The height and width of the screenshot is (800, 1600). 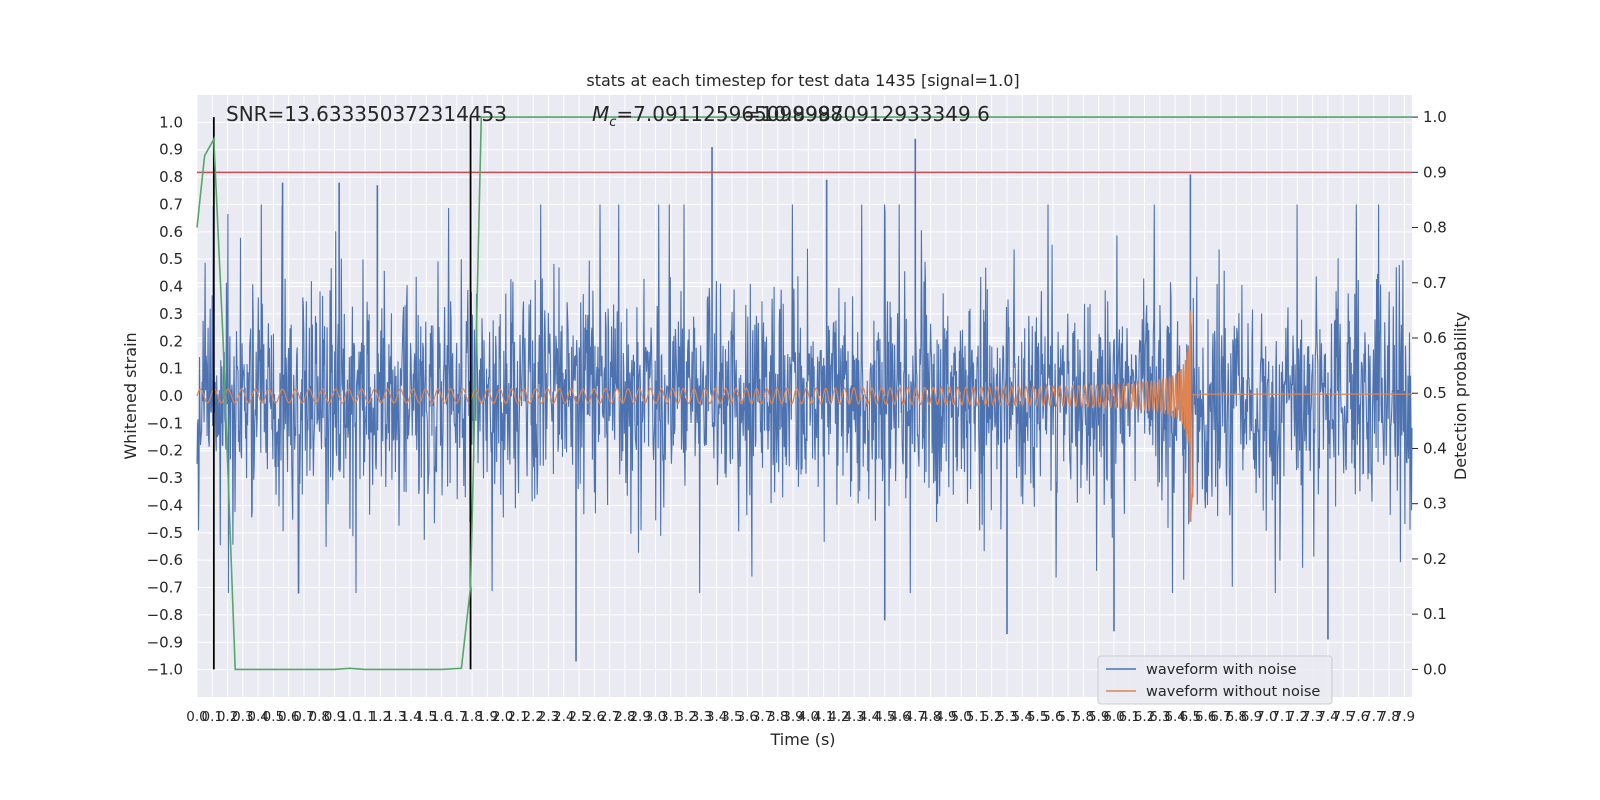 What do you see at coordinates (624, 717) in the screenshot?
I see `x-tick-28: 2.8` at bounding box center [624, 717].